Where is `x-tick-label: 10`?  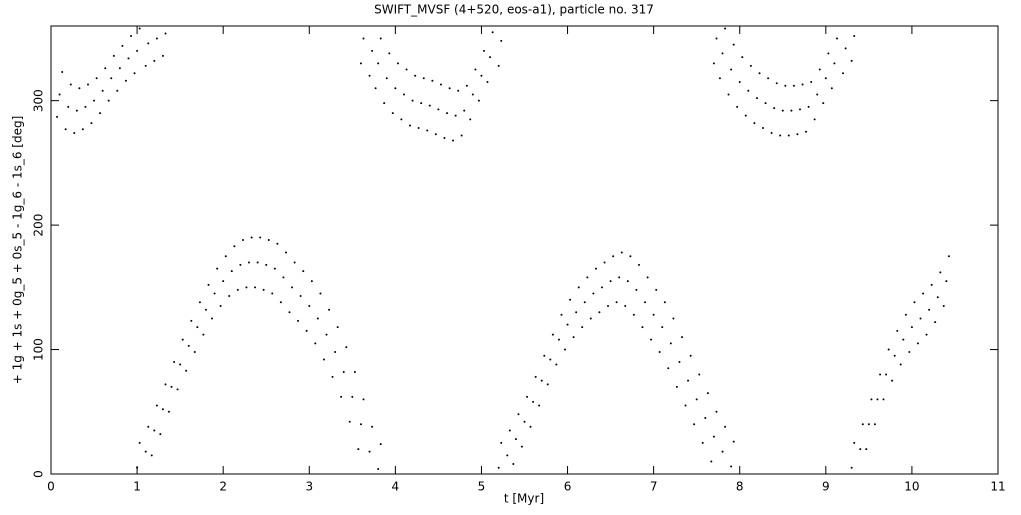
x-tick-label: 10 is located at coordinates (911, 487).